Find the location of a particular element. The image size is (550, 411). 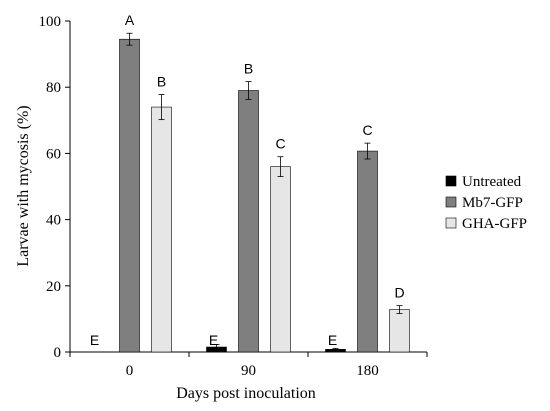

significance-letter: D is located at coordinates (399, 293).